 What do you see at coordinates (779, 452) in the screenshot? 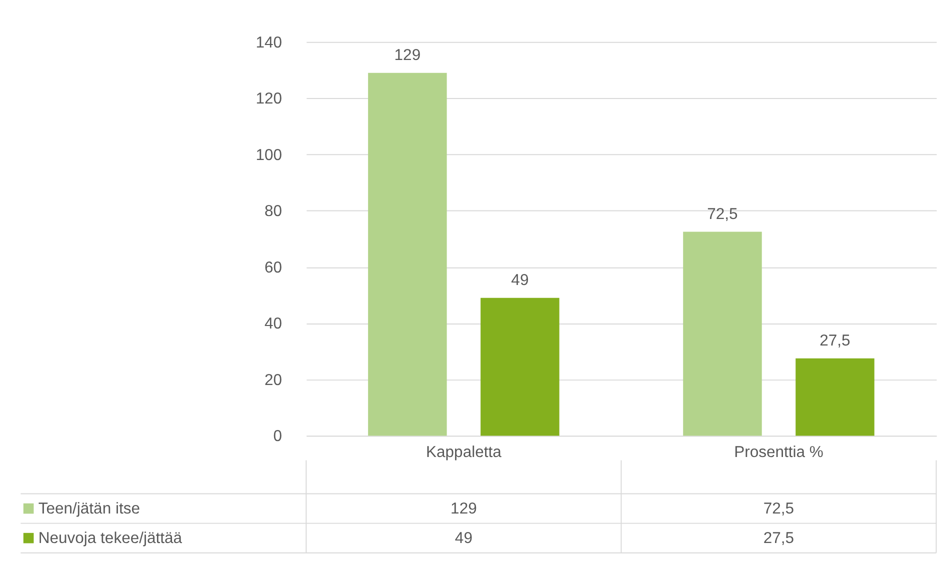
I see `x-tick-label: Prosenttia %` at bounding box center [779, 452].